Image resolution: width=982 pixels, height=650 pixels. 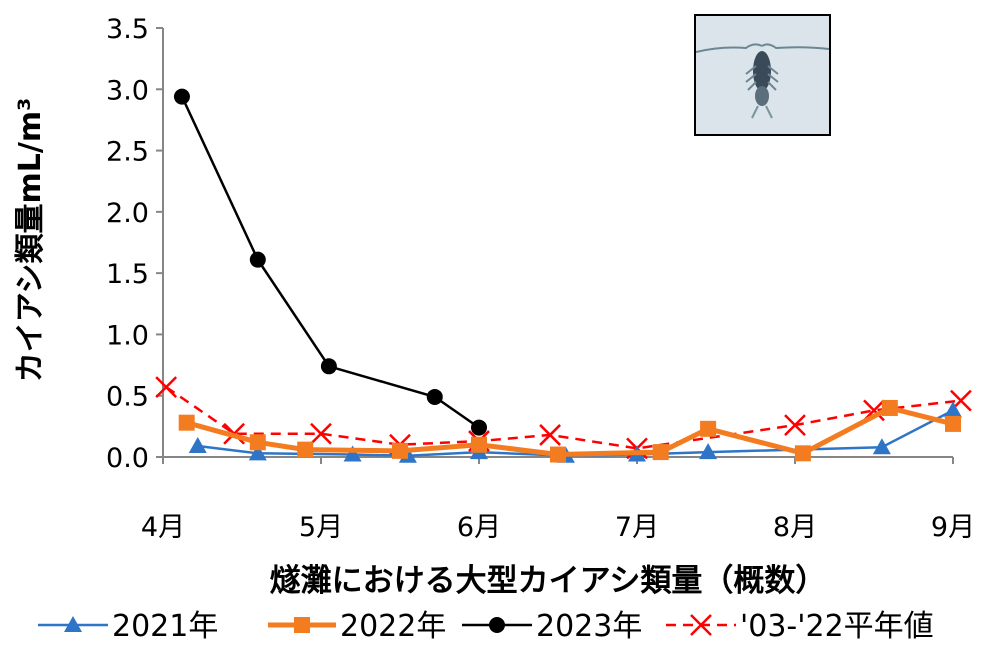 I want to click on x-tick-label: 7月, so click(x=637, y=527).